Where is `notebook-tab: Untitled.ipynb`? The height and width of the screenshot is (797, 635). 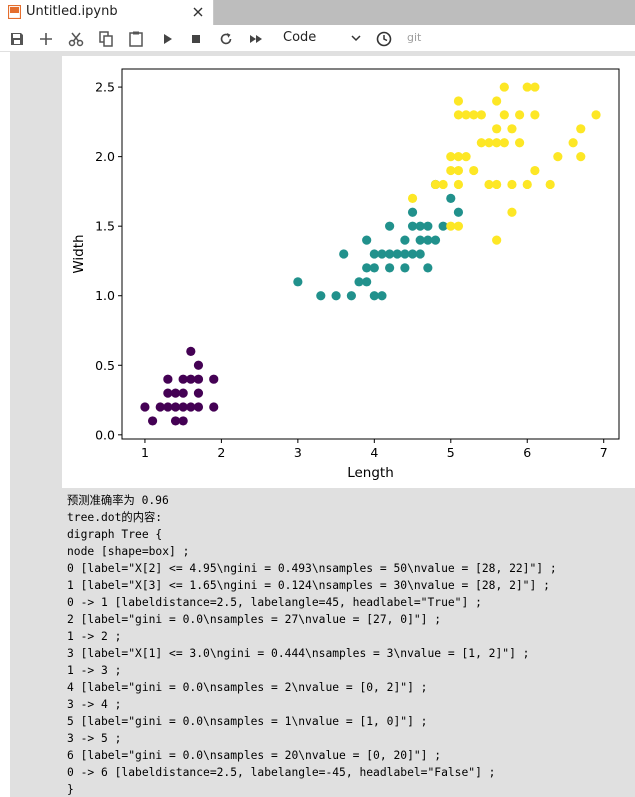 notebook-tab: Untitled.ipynb is located at coordinates (107, 12).